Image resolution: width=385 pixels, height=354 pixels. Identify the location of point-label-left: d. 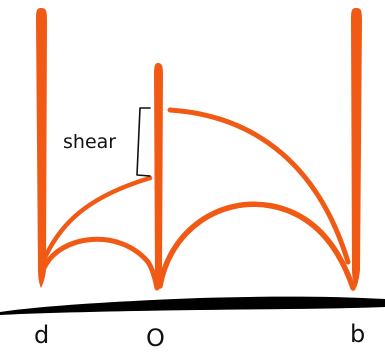
(41, 335).